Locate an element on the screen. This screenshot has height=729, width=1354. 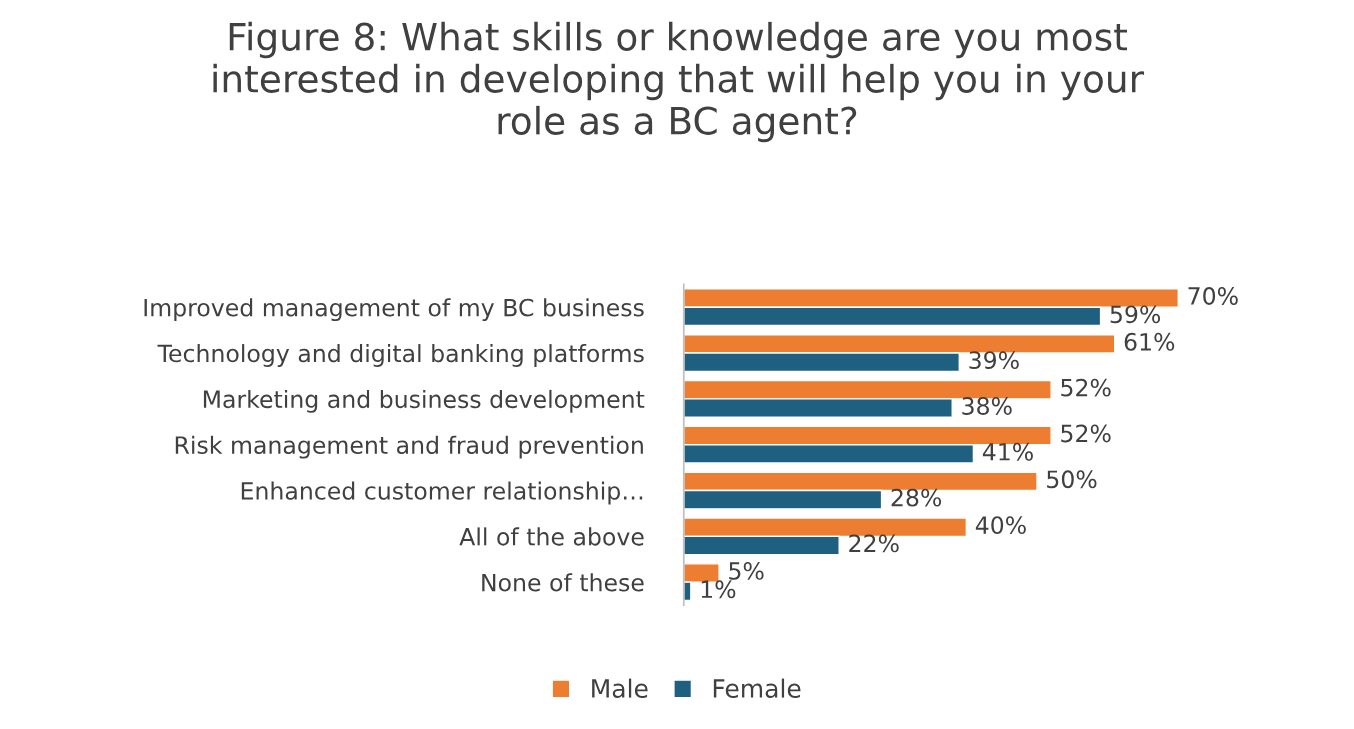
data-label: 1% is located at coordinates (718, 589).